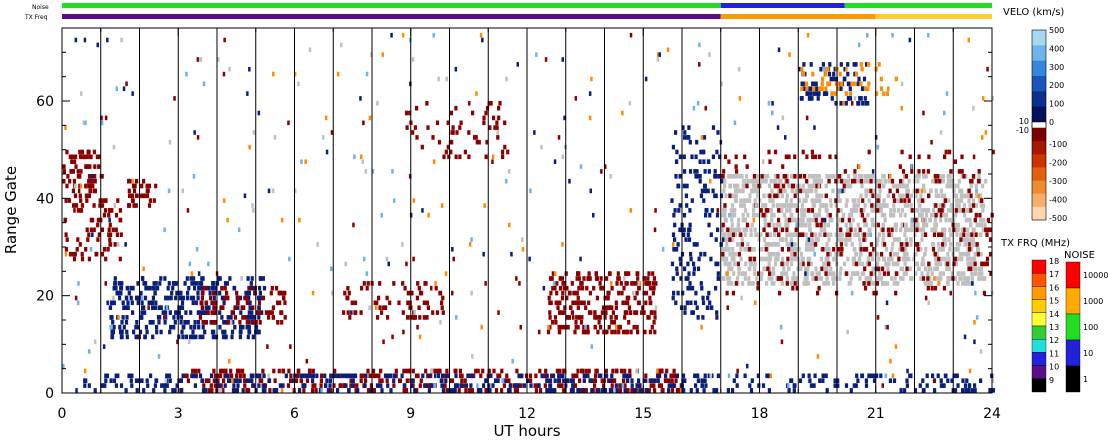 This screenshot has width=1108, height=445. What do you see at coordinates (45, 199) in the screenshot?
I see `y-tick-label: 40` at bounding box center [45, 199].